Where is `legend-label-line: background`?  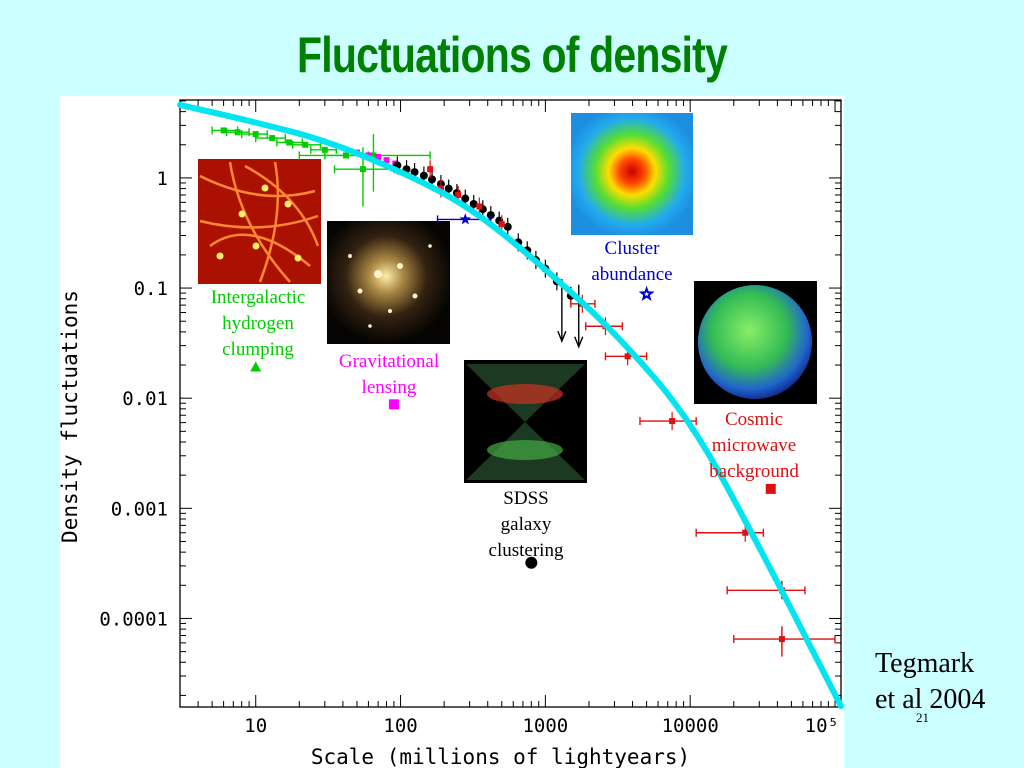 legend-label-line: background is located at coordinates (754, 471).